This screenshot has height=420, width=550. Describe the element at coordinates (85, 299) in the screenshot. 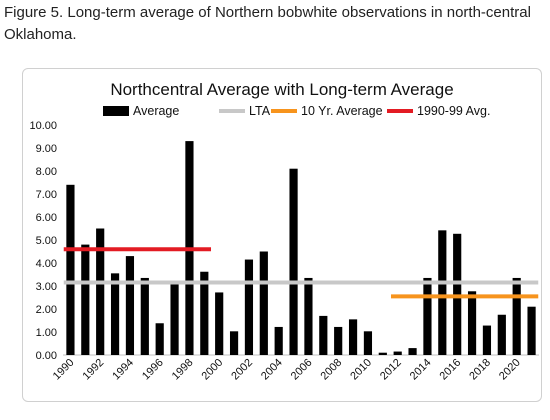

I see `bar-1991` at that location.